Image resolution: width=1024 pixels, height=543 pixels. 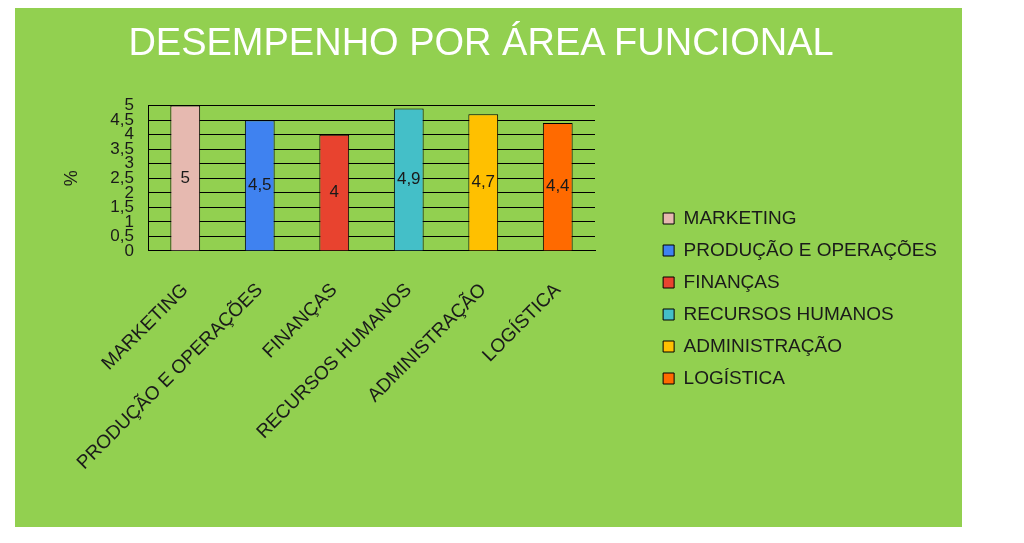 What do you see at coordinates (734, 377) in the screenshot?
I see `legend-label: LOGÍSTICA` at bounding box center [734, 377].